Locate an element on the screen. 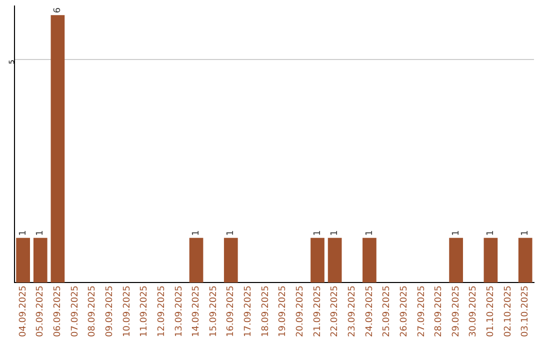  x-tick-label: 22.09.2025 is located at coordinates (335, 311).